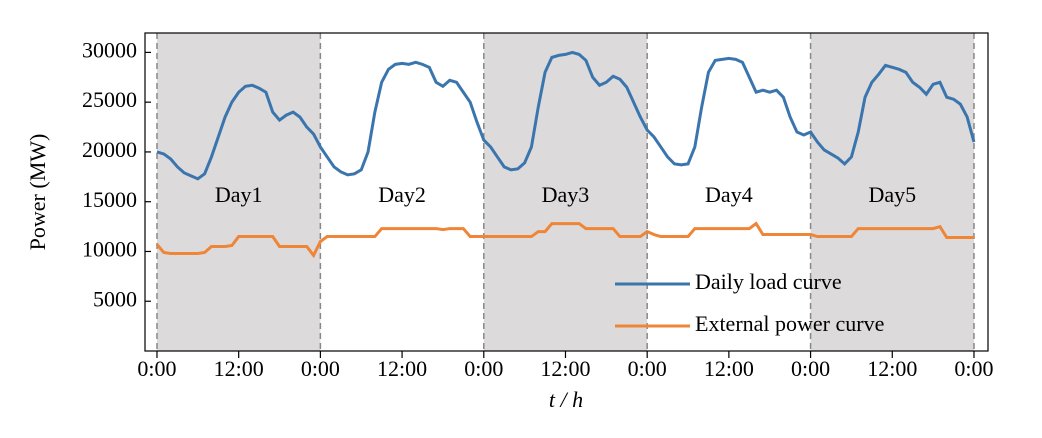 This screenshot has width=1042, height=438. Describe the element at coordinates (768, 281) in the screenshot. I see `legend-label: Daily load curve` at that location.